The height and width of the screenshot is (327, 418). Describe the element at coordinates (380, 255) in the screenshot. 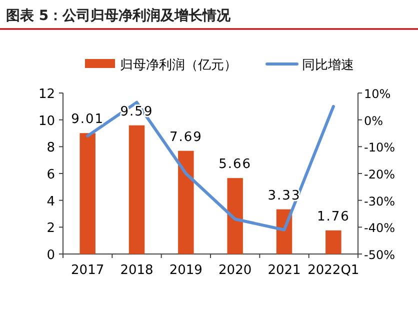

I see `y2-tick-label: -50%` at that location.